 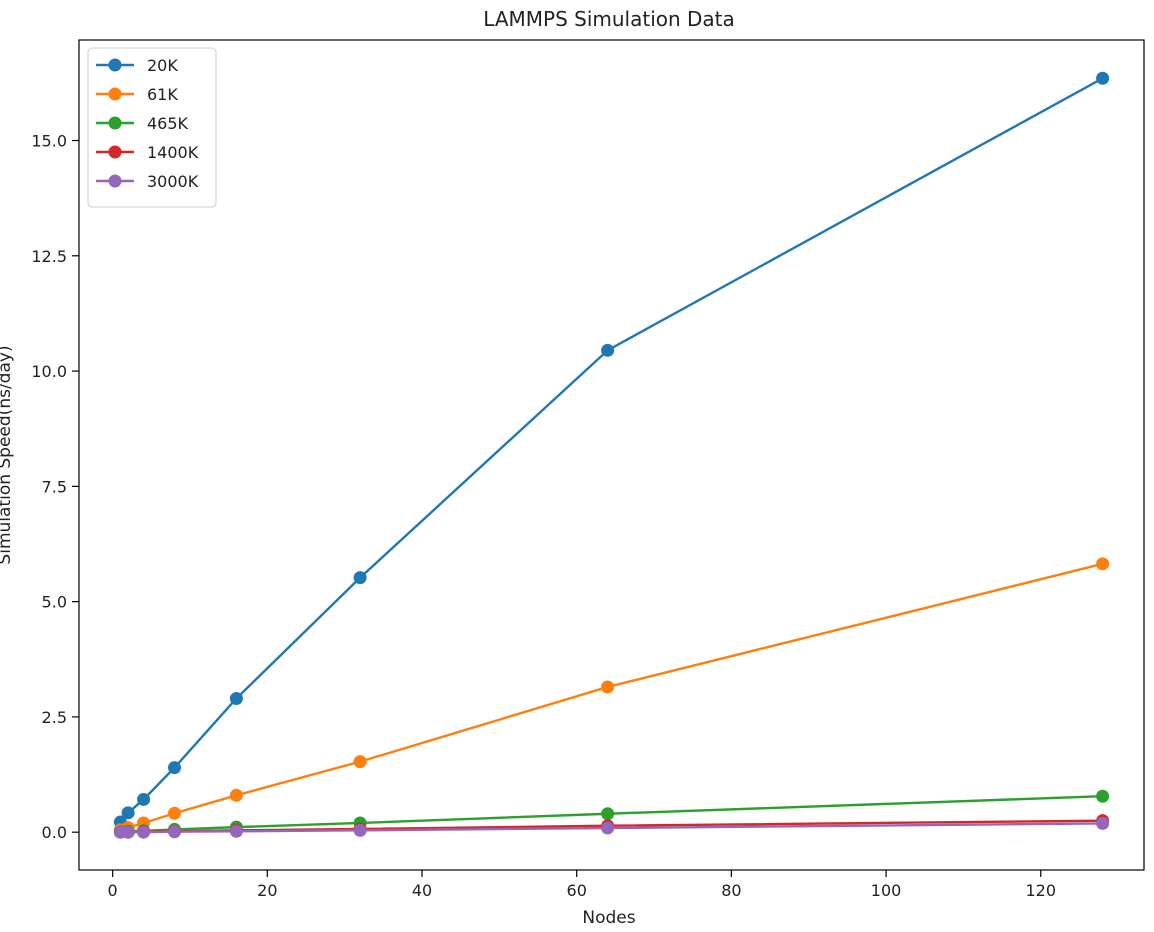 I want to click on legend-entry: 1400K, so click(x=147, y=152).